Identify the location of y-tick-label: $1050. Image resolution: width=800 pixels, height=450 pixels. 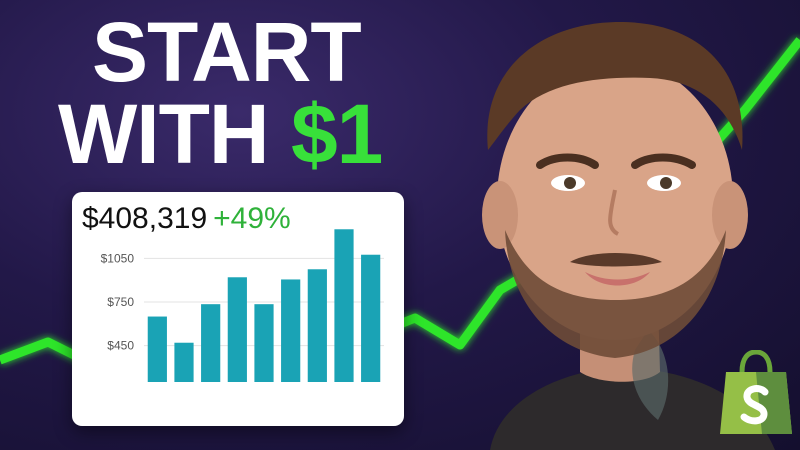
(118, 258).